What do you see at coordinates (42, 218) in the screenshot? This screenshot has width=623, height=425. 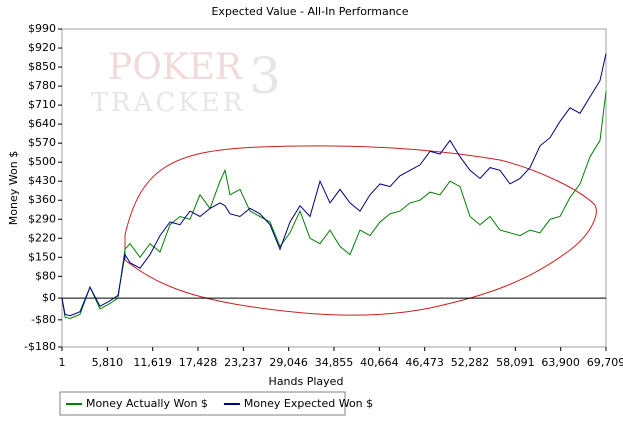 I see `y-tick-label: $290` at bounding box center [42, 218].